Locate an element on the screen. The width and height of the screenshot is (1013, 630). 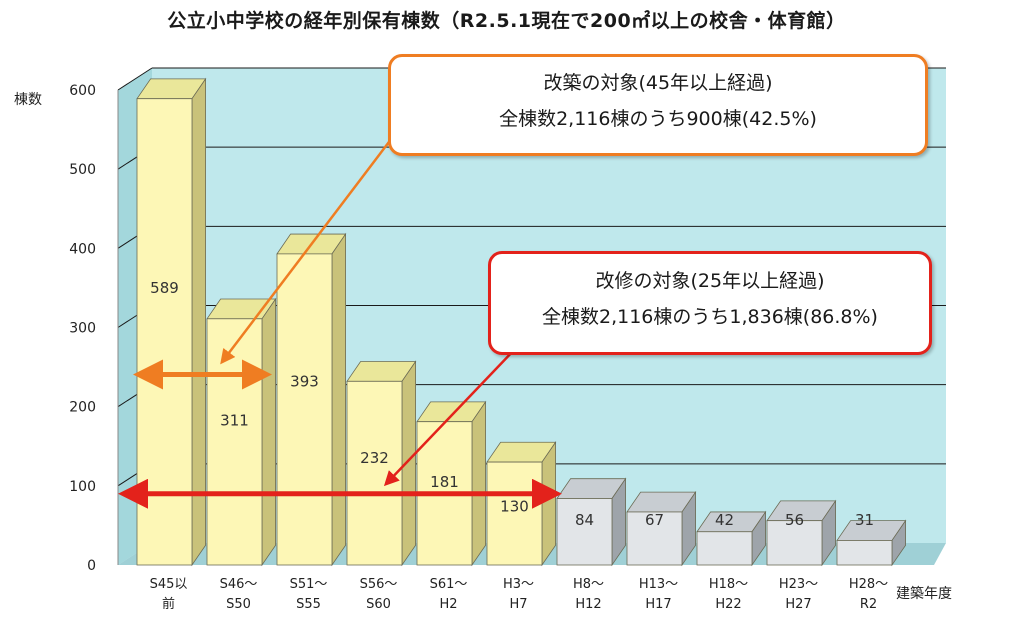
bar-1: 311 is located at coordinates (241, 432).